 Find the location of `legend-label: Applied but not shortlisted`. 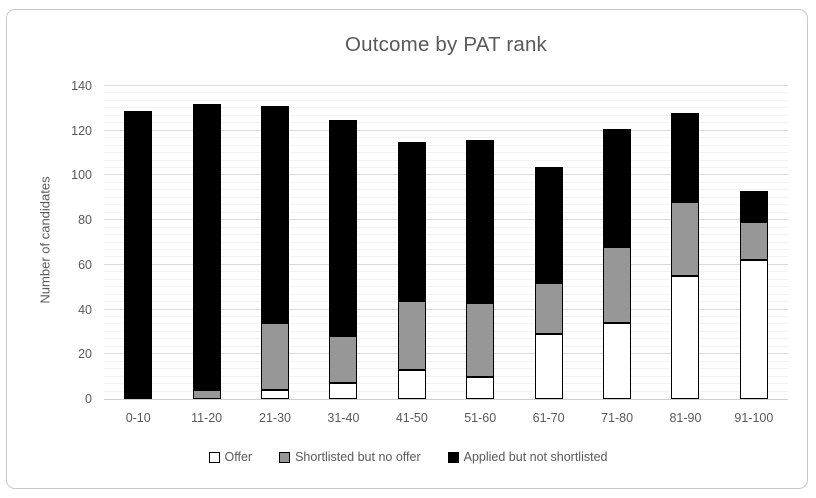

legend-label: Applied but not shortlisted is located at coordinates (535, 457).